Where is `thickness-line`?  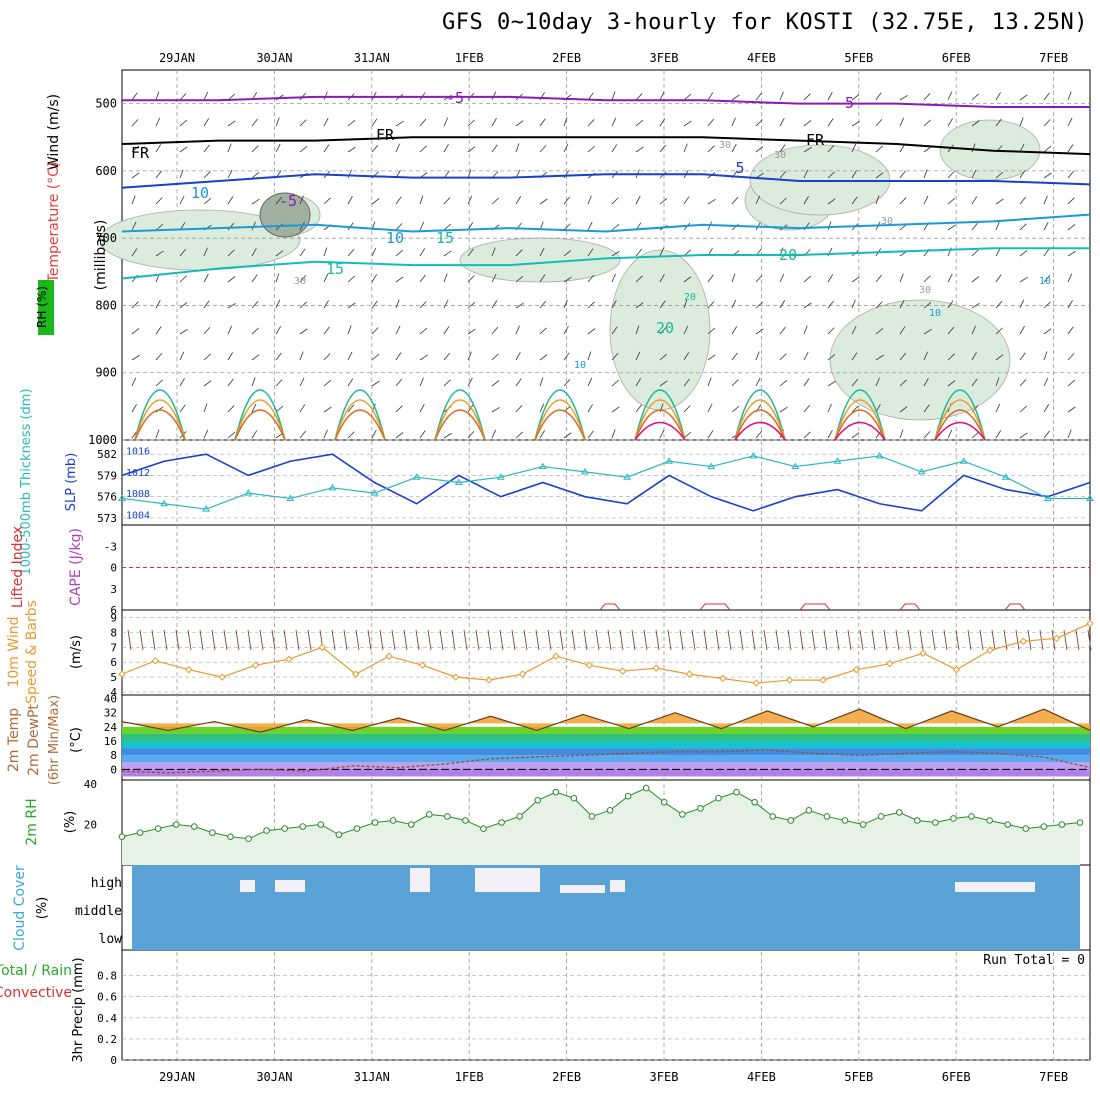
thickness-line is located at coordinates (606, 482).